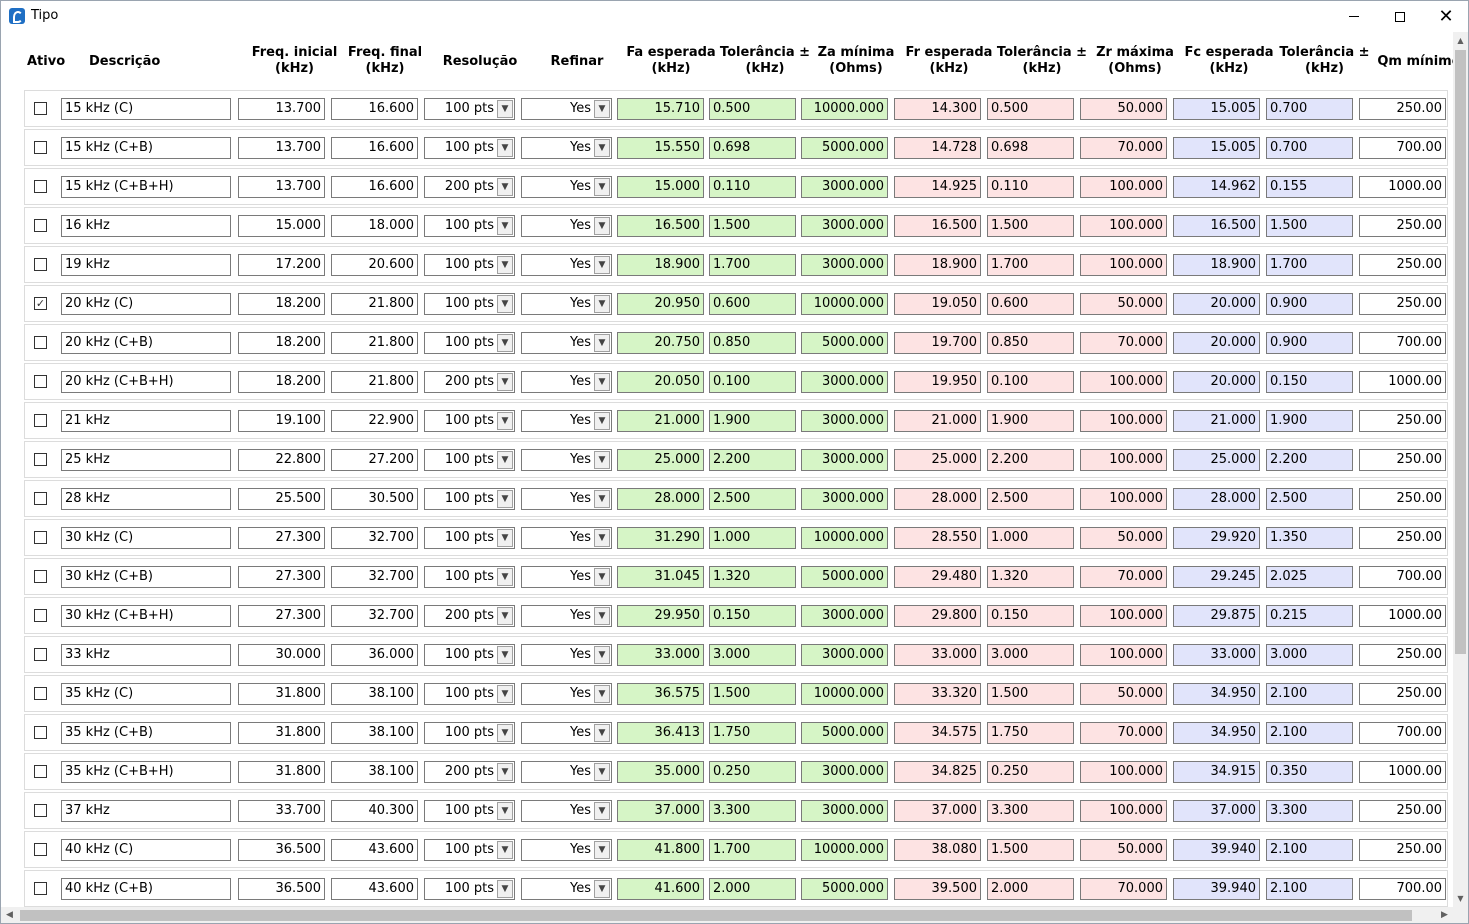 This screenshot has width=1469, height=924. Describe the element at coordinates (1216, 226) in the screenshot. I see `fc-esperada-field: 16.500` at that location.